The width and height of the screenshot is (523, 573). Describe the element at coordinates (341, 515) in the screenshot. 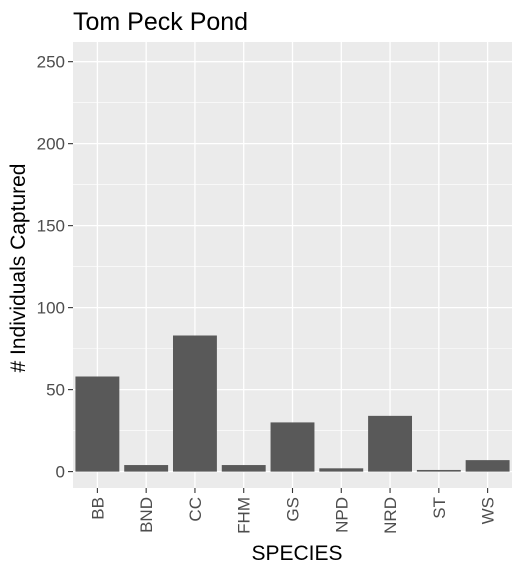

I see `x-tick-label: NPD` at that location.